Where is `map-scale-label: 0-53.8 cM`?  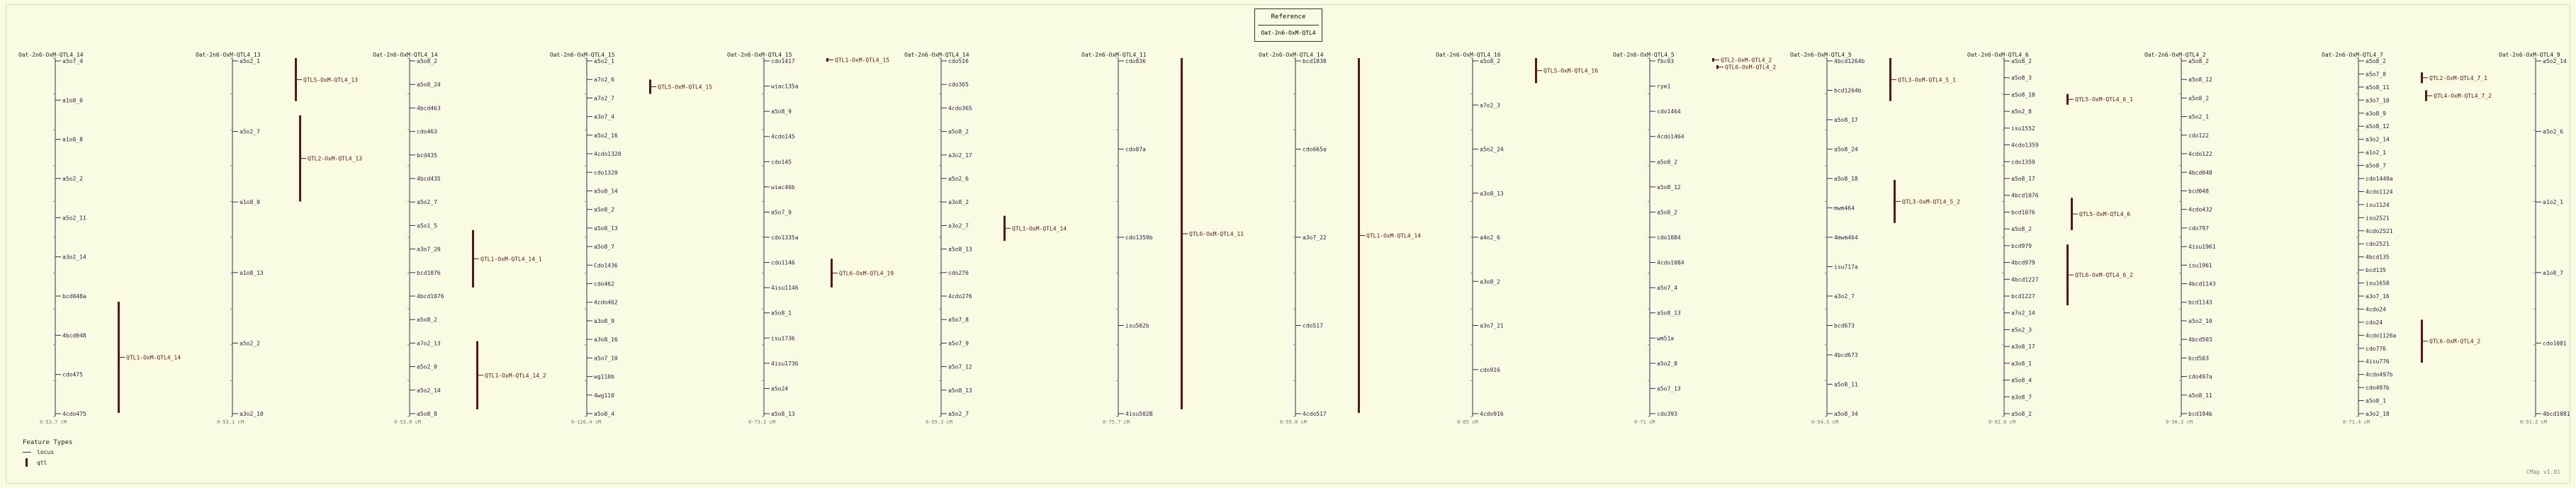
map-scale-label: 0-53.8 cM is located at coordinates (407, 422).